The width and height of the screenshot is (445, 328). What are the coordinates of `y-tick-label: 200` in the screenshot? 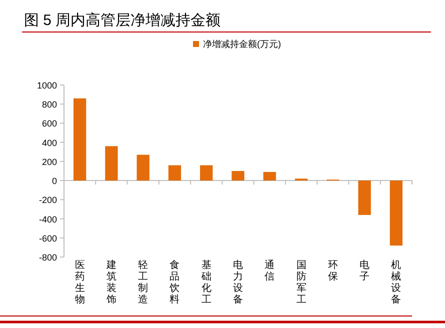 It's located at (49, 161).